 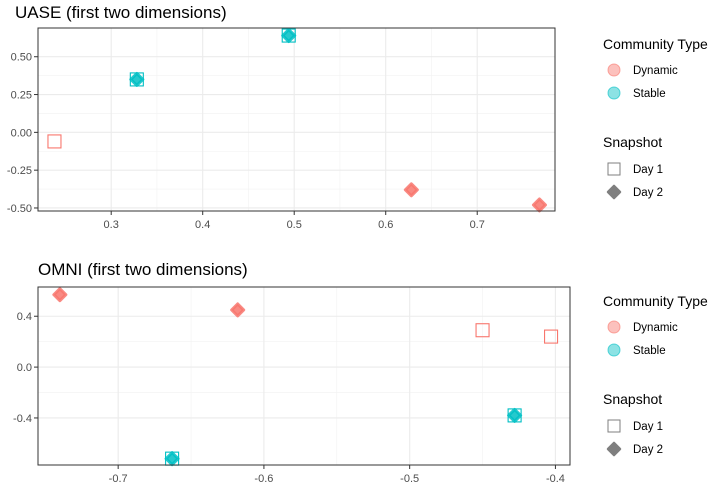 I want to click on y-tick-label: -0.50, so click(x=19, y=209).